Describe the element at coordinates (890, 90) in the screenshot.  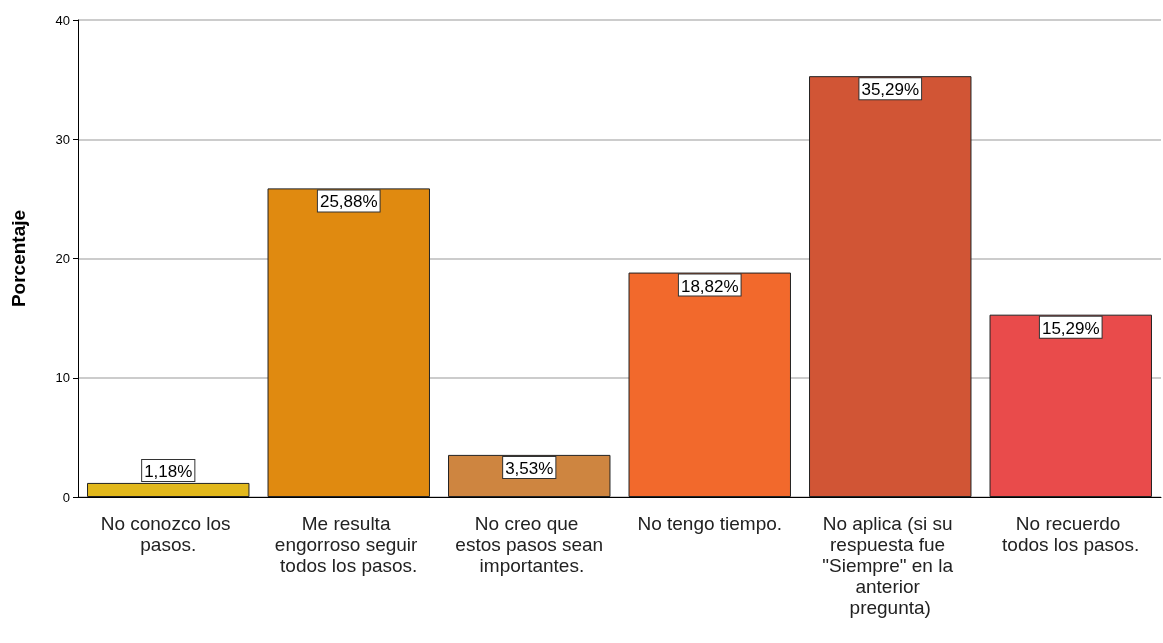
I see `data-label: 35,29%` at that location.